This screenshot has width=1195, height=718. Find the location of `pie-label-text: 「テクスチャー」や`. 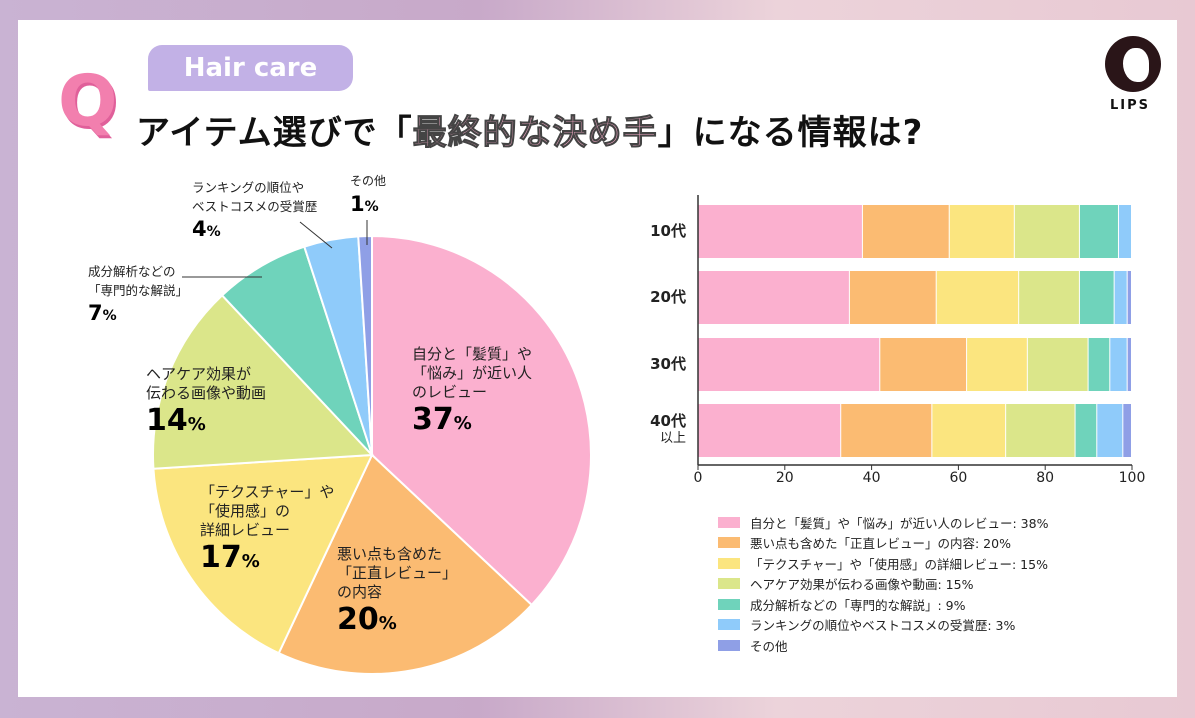

pie-label-text: 「テクスチャー」や is located at coordinates (267, 492).